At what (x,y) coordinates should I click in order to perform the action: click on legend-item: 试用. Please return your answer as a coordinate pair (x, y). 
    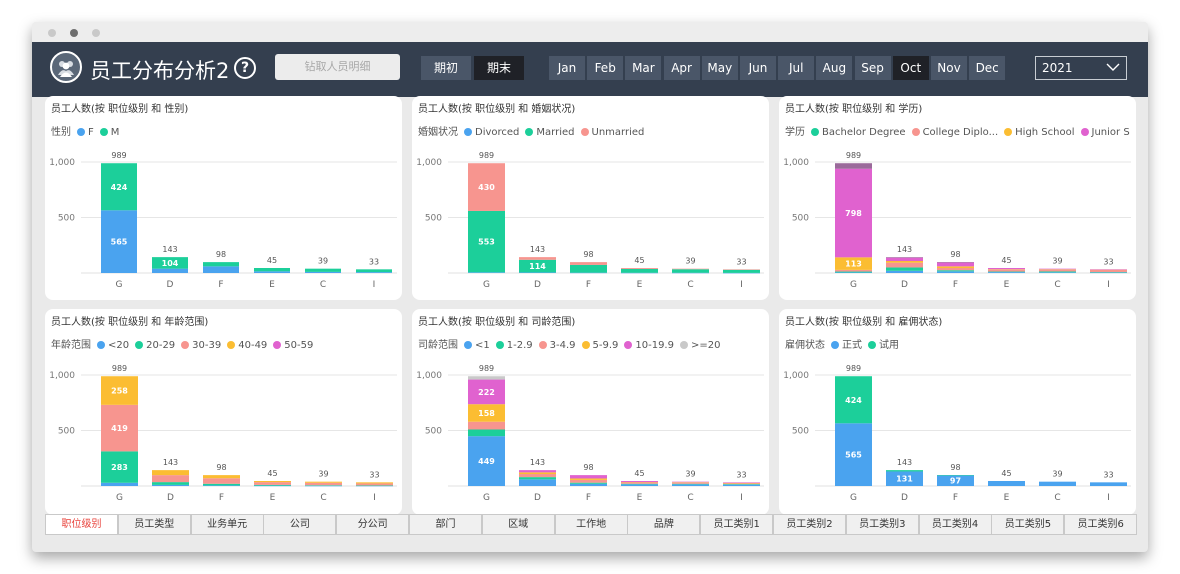
    Looking at the image, I should click on (883, 345).